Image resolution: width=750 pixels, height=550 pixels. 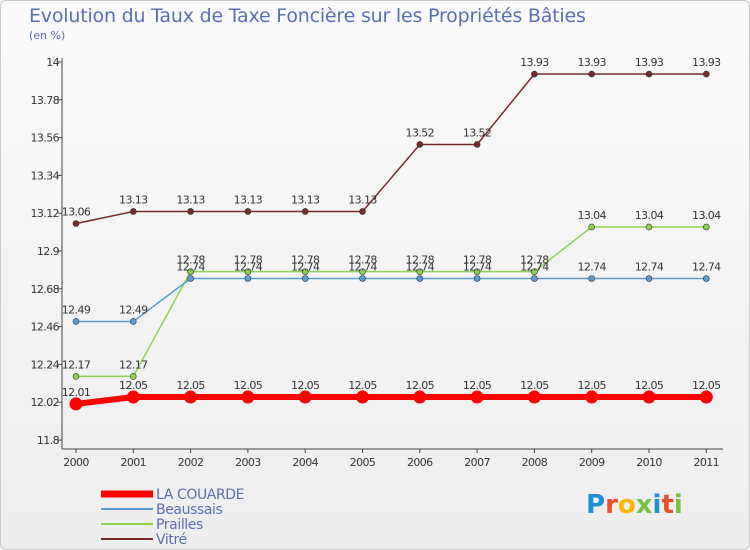 What do you see at coordinates (626, 505) in the screenshot?
I see `logo-letter: o` at bounding box center [626, 505].